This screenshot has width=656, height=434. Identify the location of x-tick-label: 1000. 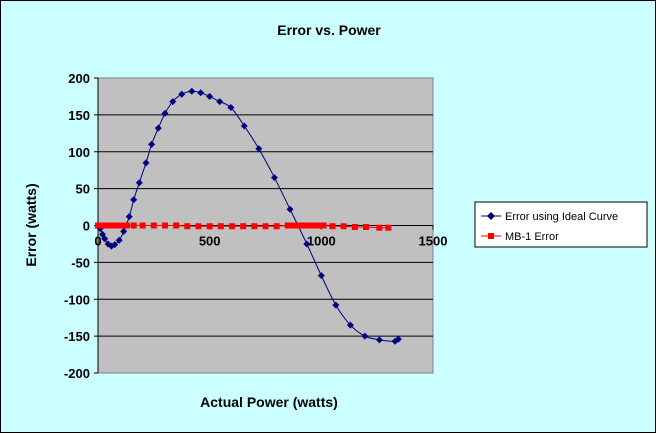
(321, 241).